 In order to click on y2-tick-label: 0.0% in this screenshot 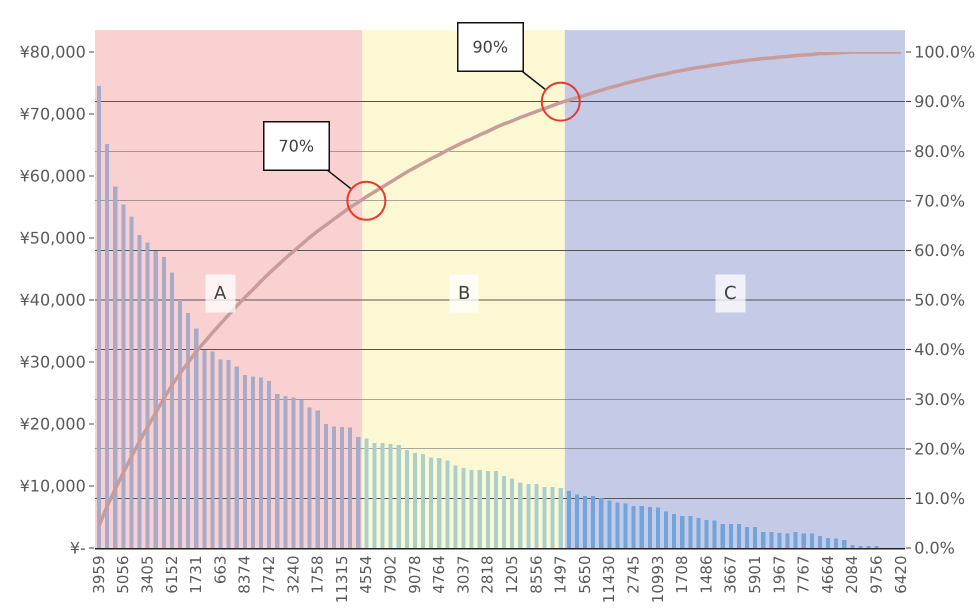, I will do `click(934, 548)`.